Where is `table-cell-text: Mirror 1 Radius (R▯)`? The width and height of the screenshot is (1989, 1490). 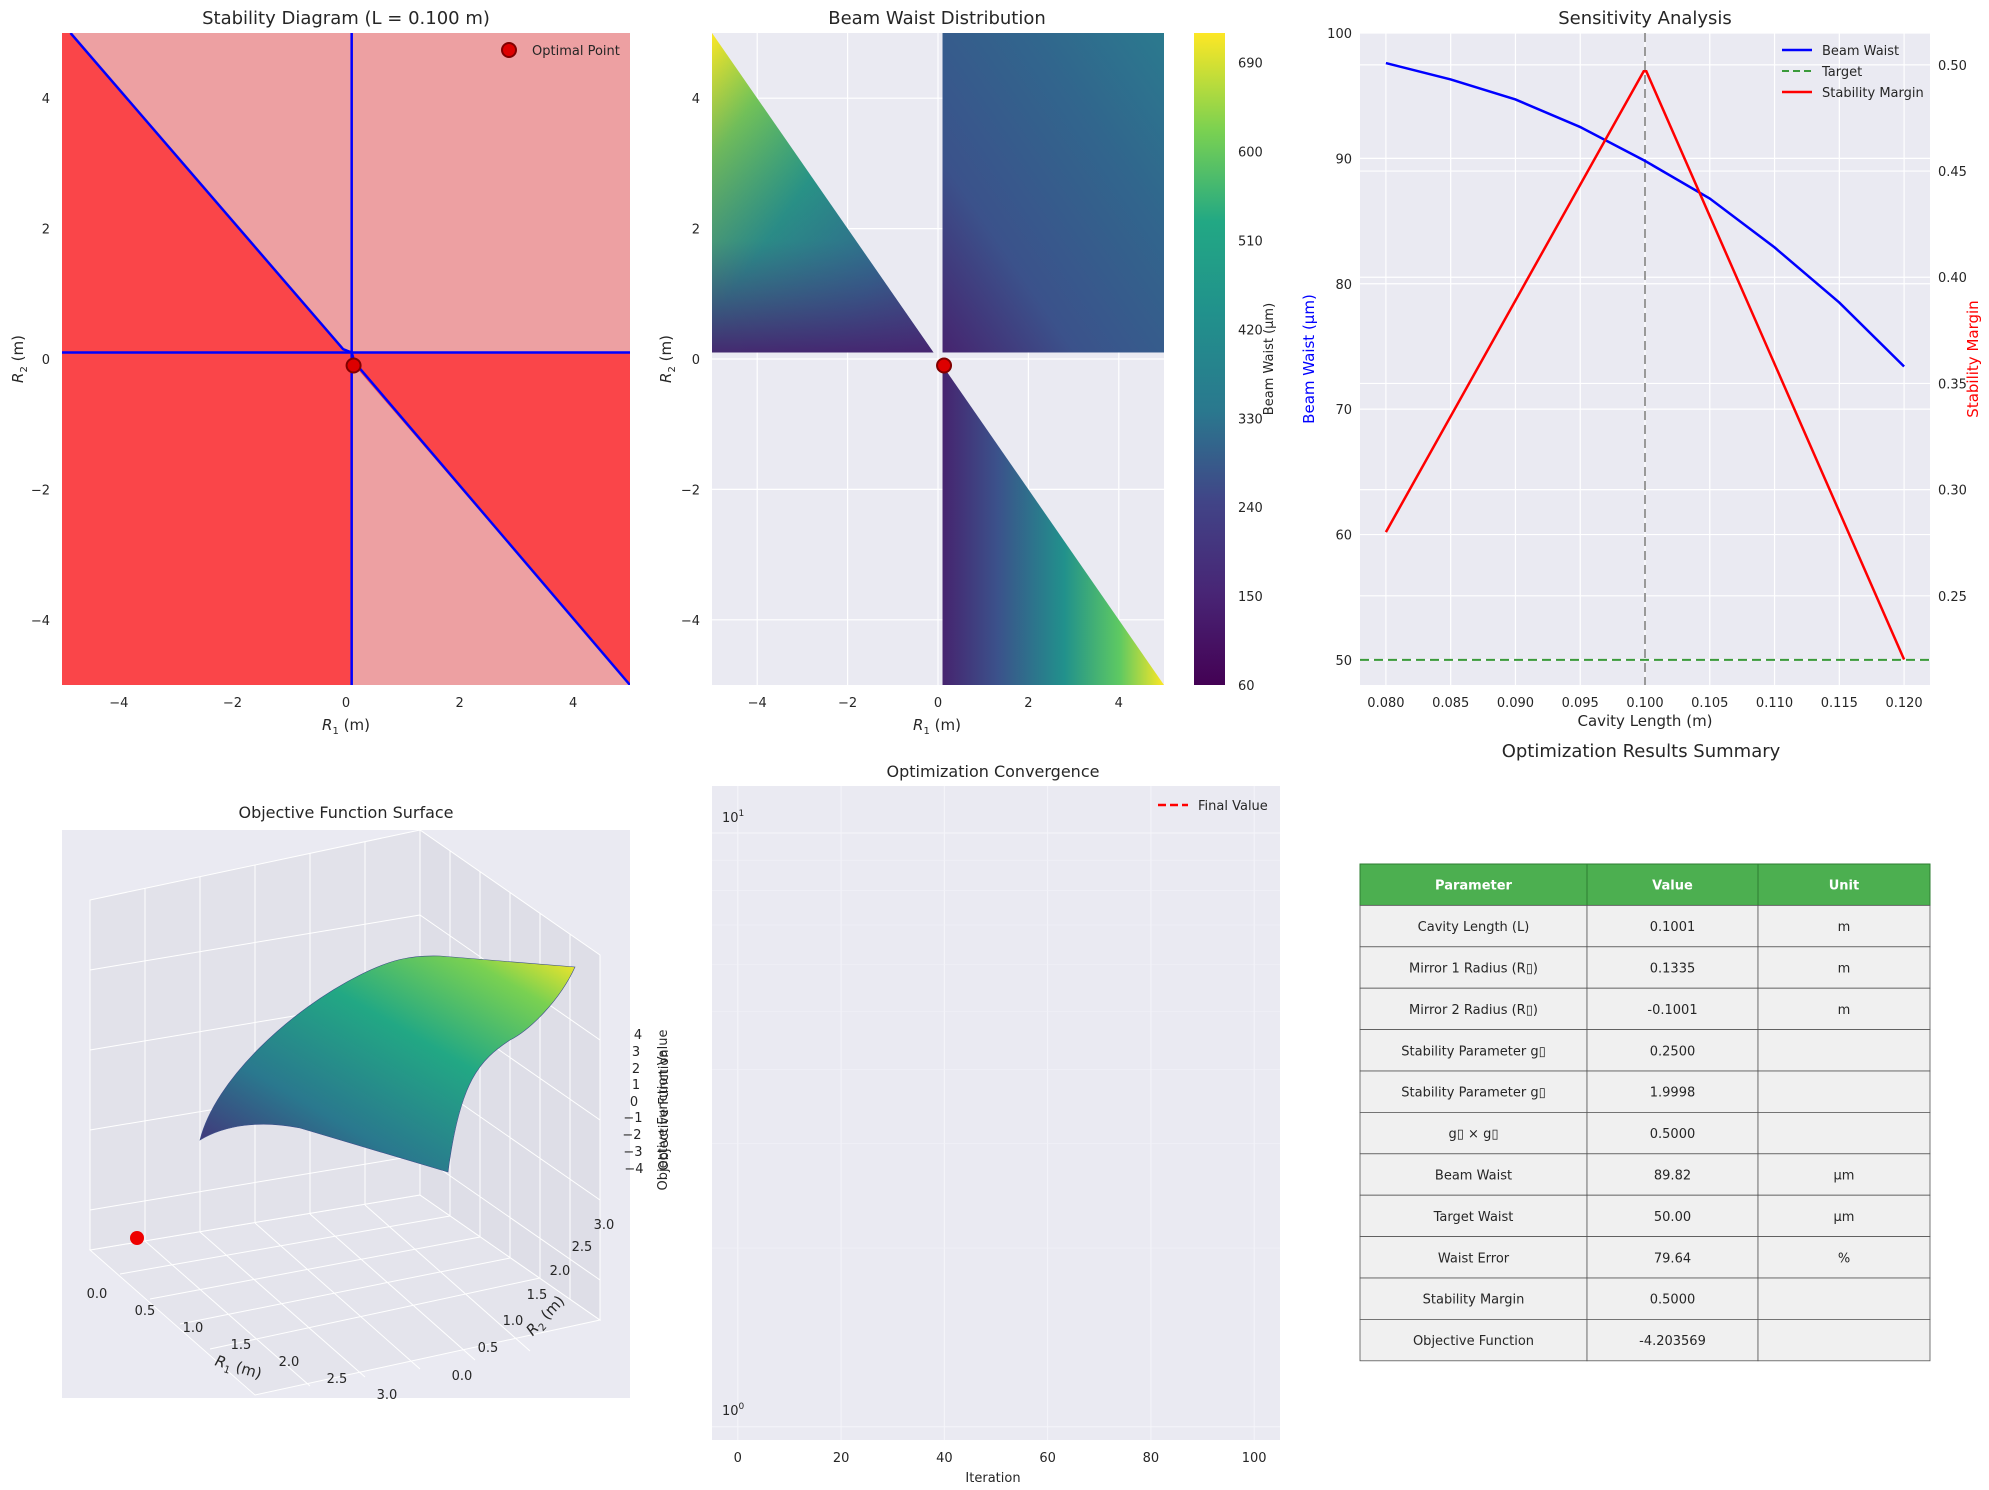
table-cell-text: Mirror 1 Radius (R▯) is located at coordinates (1473, 969).